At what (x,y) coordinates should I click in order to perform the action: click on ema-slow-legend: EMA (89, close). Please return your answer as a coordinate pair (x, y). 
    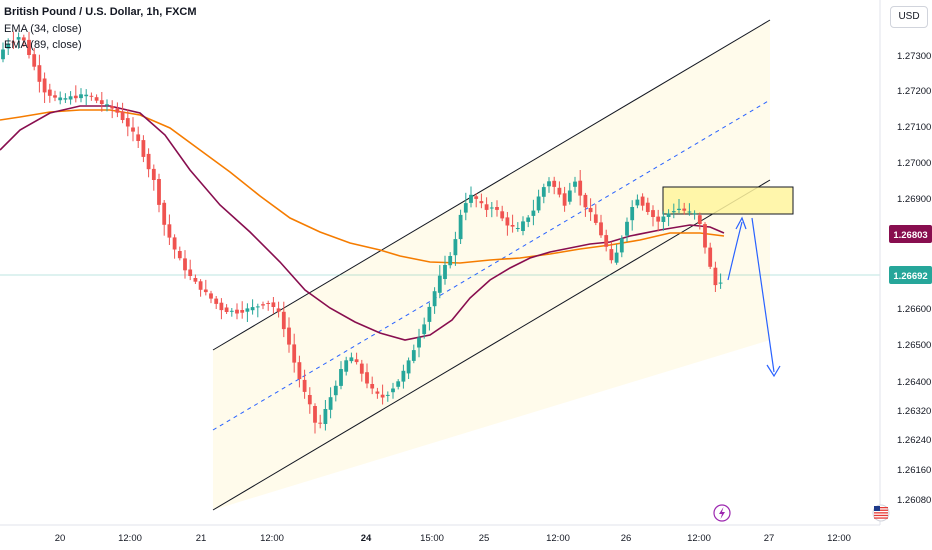
    Looking at the image, I should click on (43, 45).